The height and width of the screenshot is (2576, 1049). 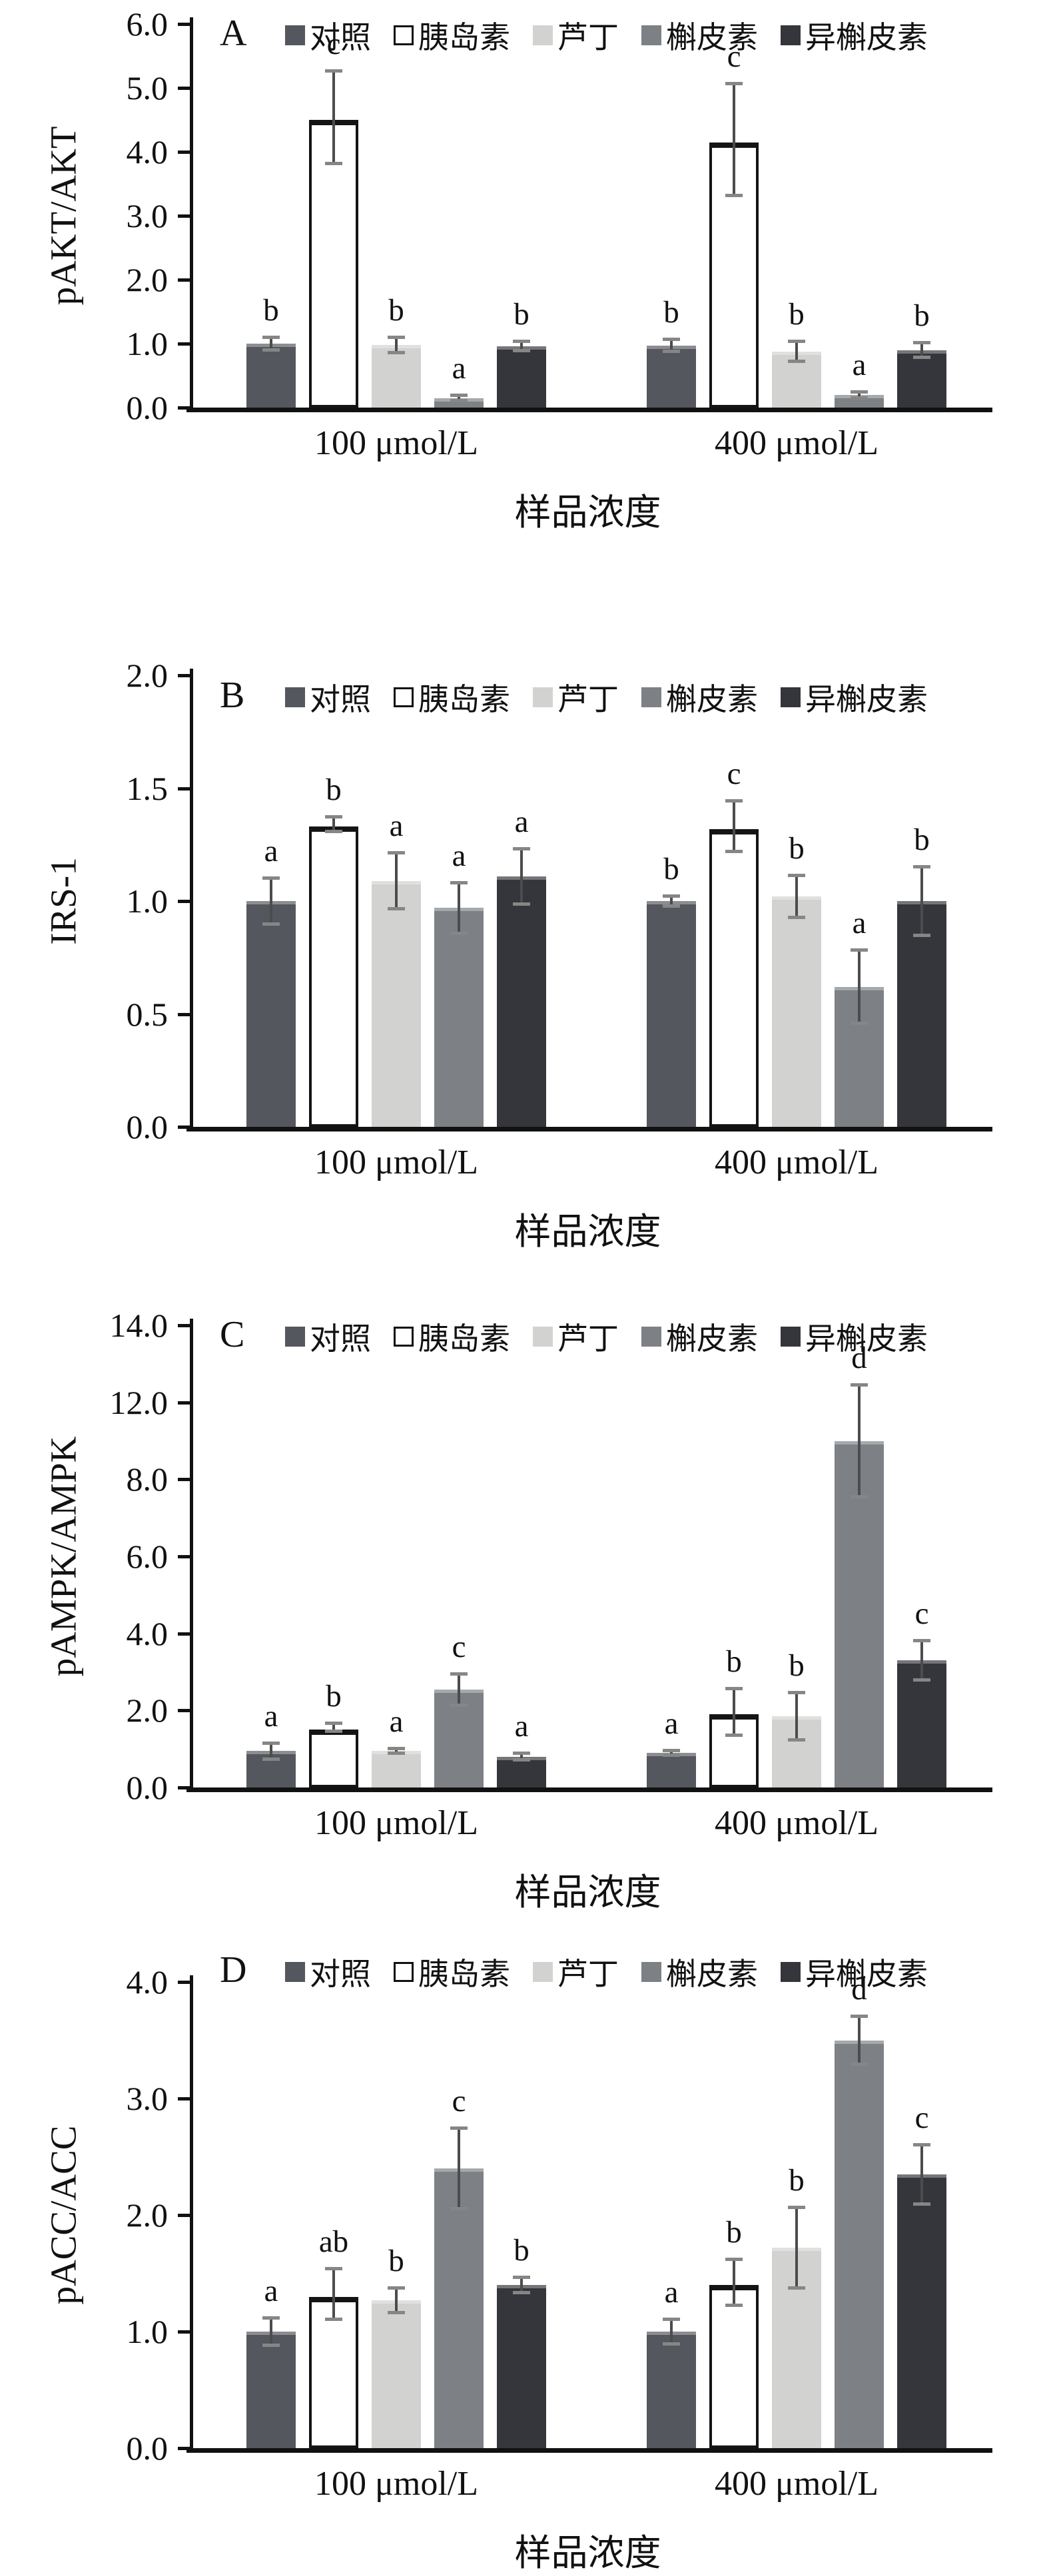 I want to click on bar-group: a ab b c b, so click(x=396, y=2267).